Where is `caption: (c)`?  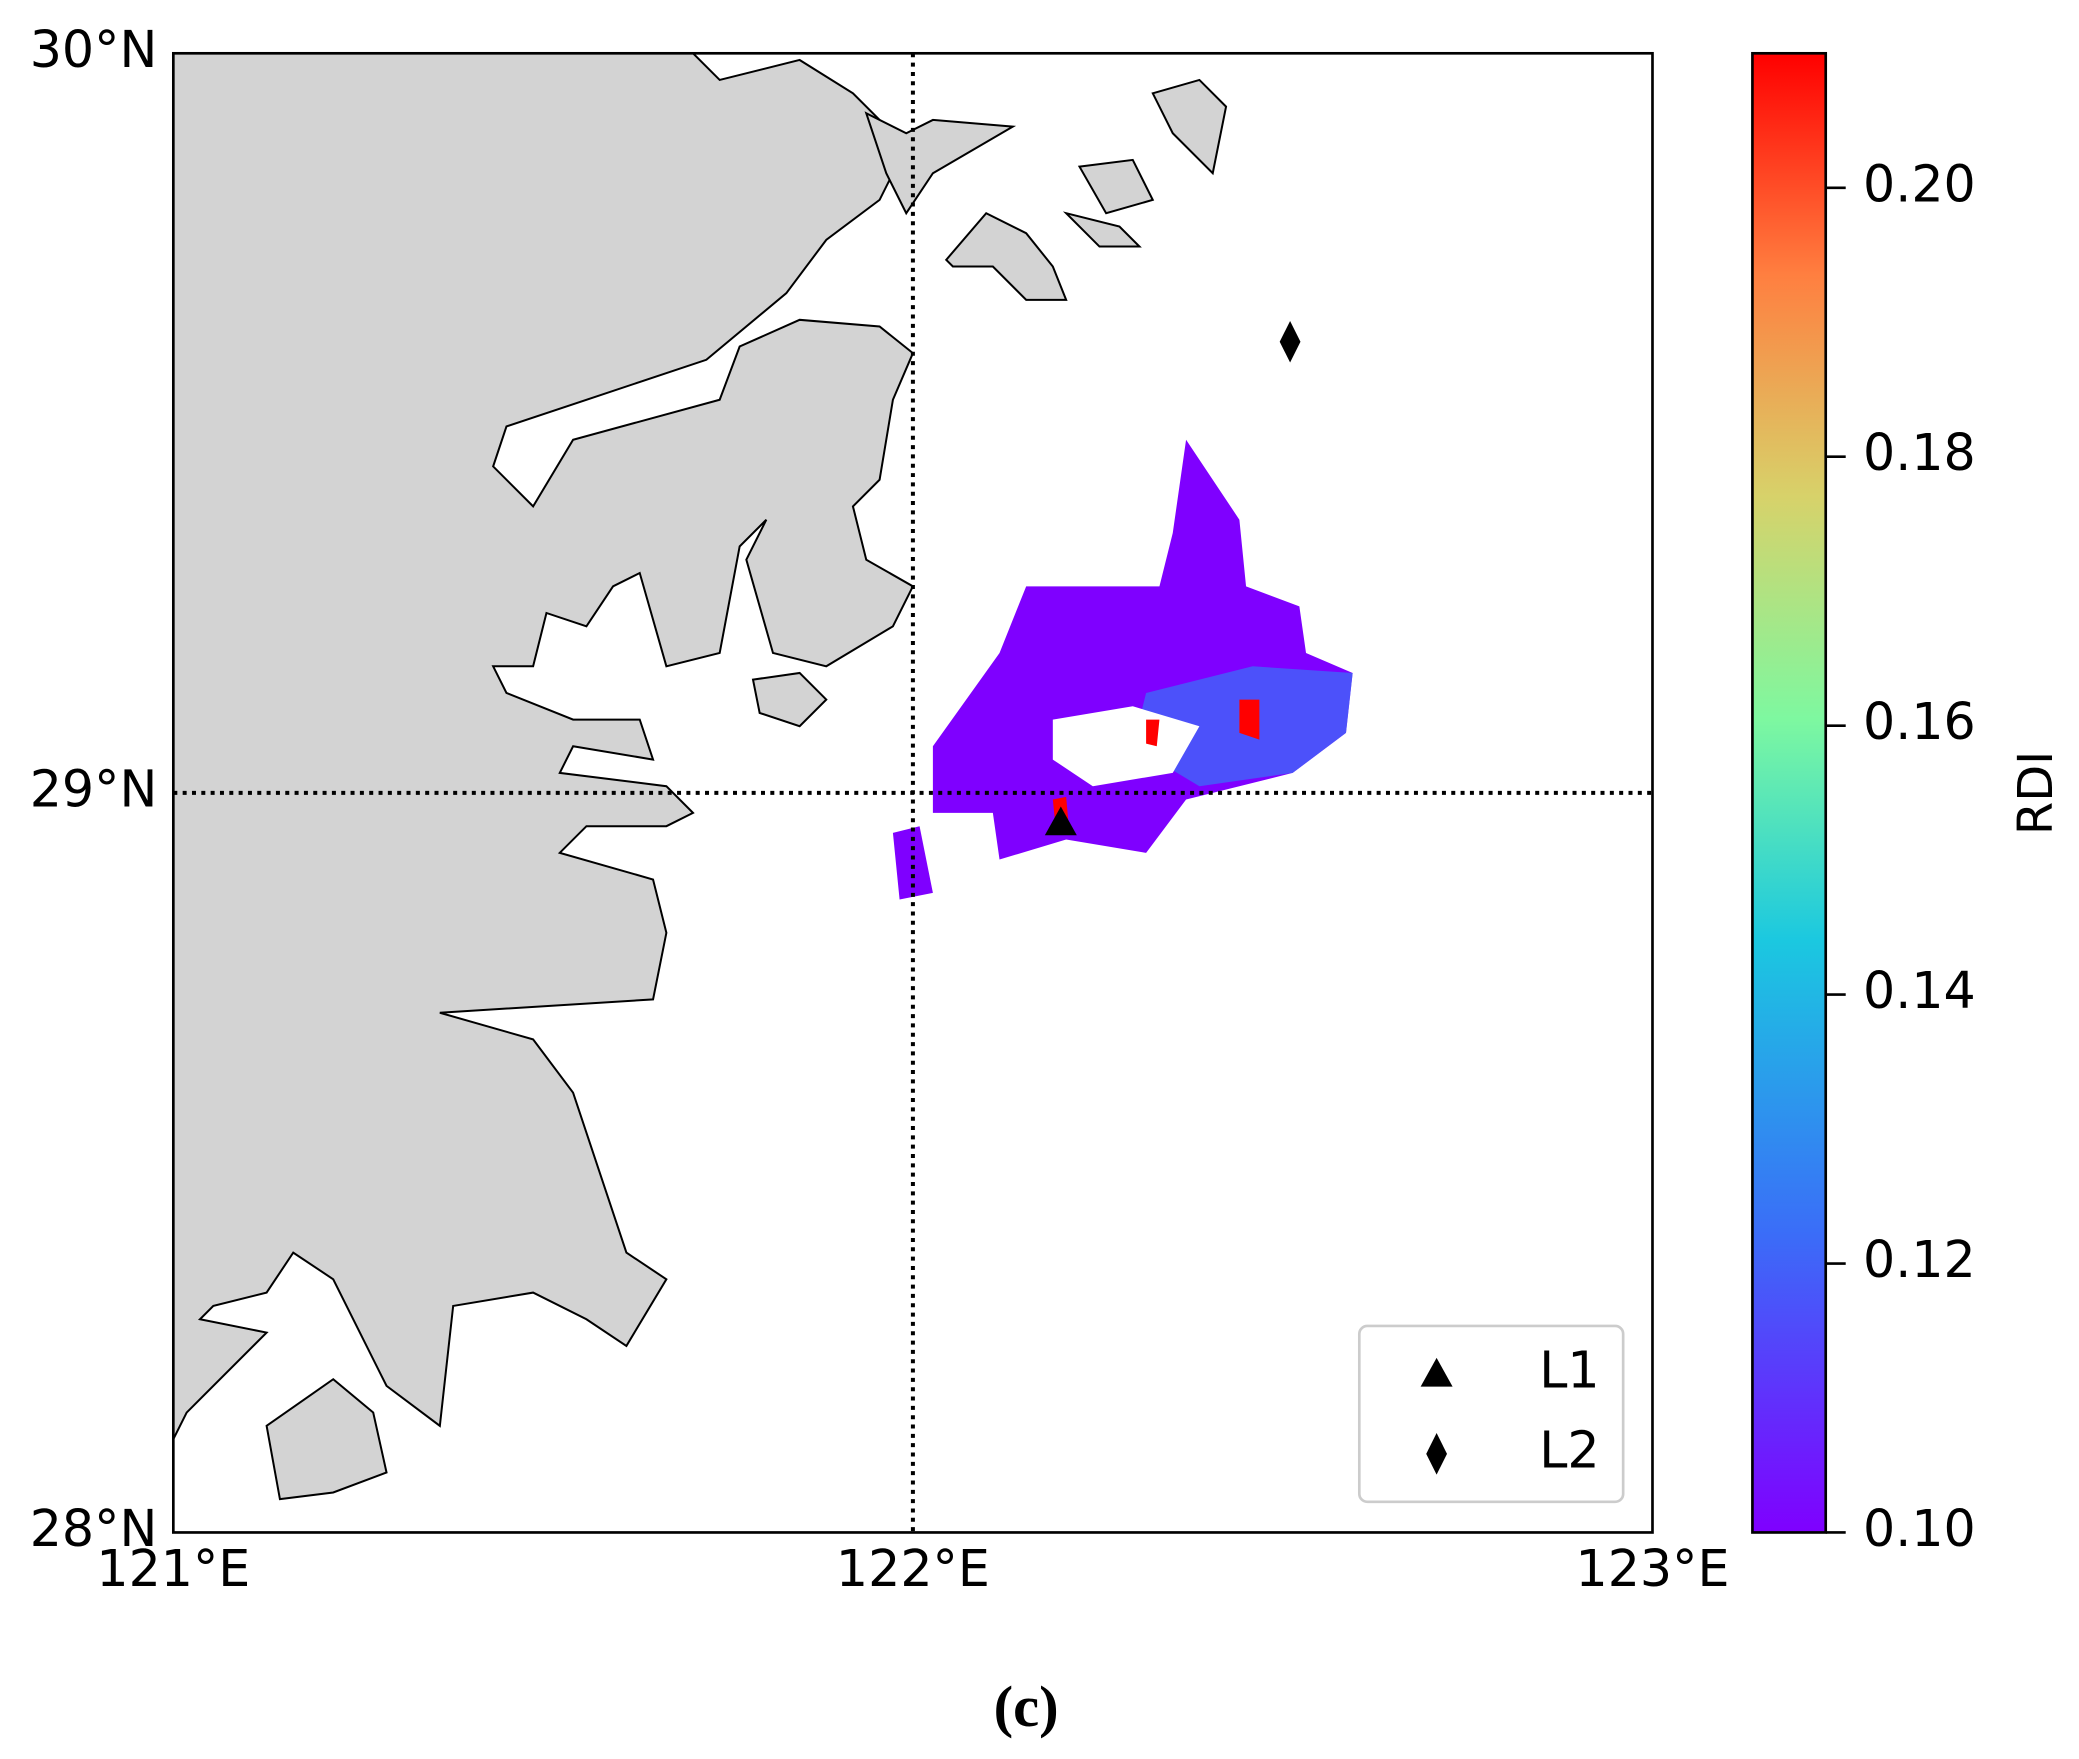
caption: (c) is located at coordinates (1026, 1706).